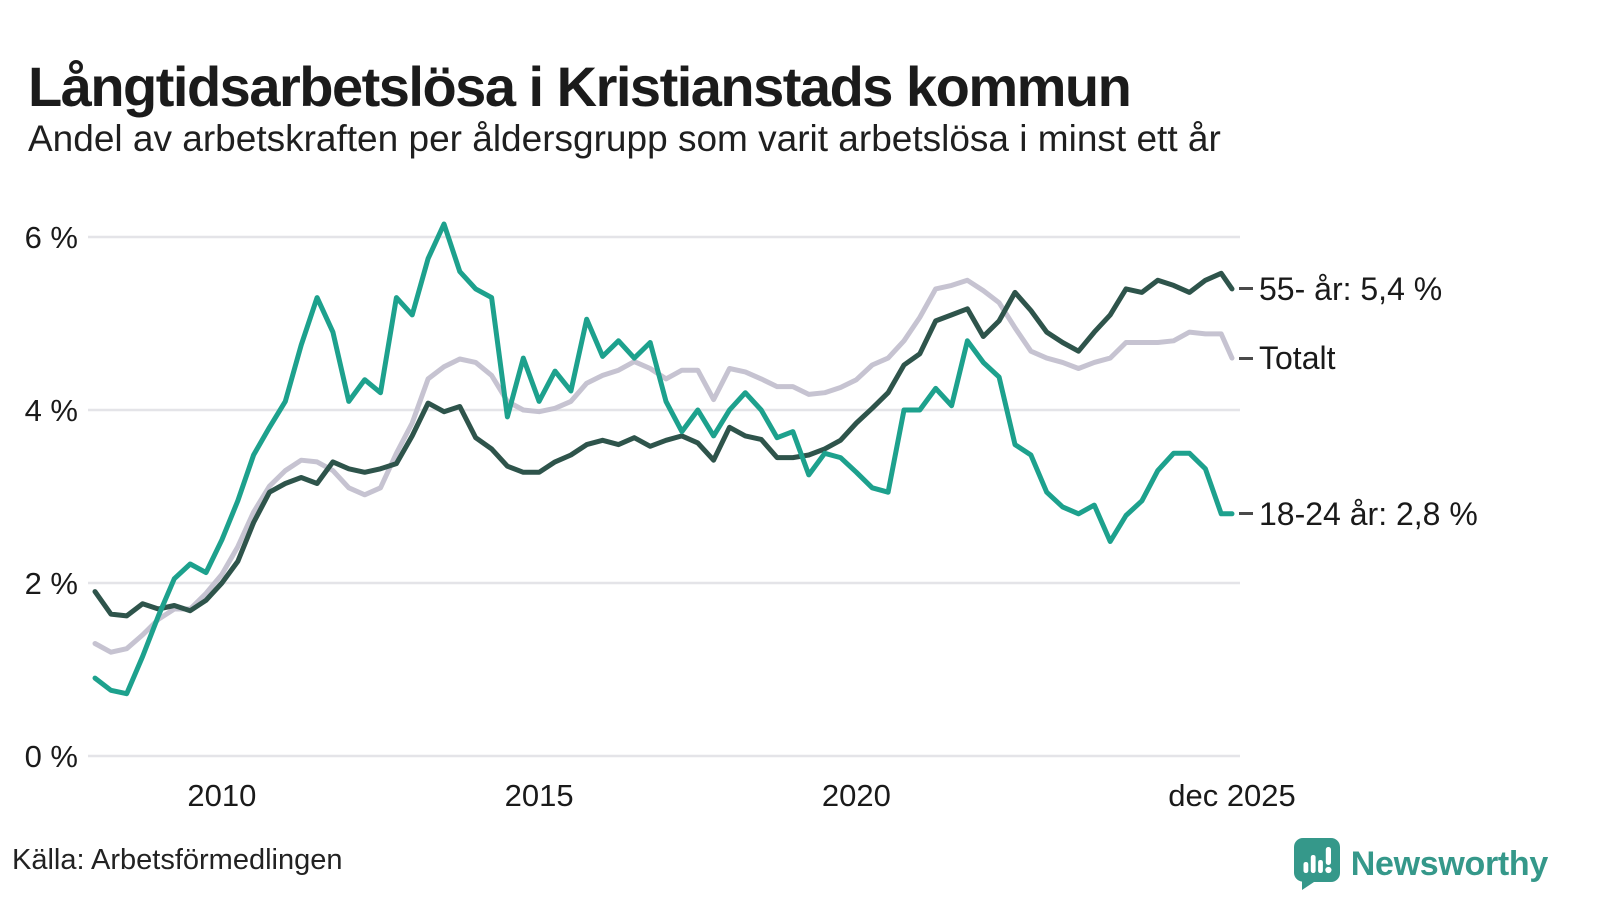 The image size is (1600, 900). Describe the element at coordinates (1368, 513) in the screenshot. I see `series-endlabel-1824: 18-24 år: 2,8 %` at that location.